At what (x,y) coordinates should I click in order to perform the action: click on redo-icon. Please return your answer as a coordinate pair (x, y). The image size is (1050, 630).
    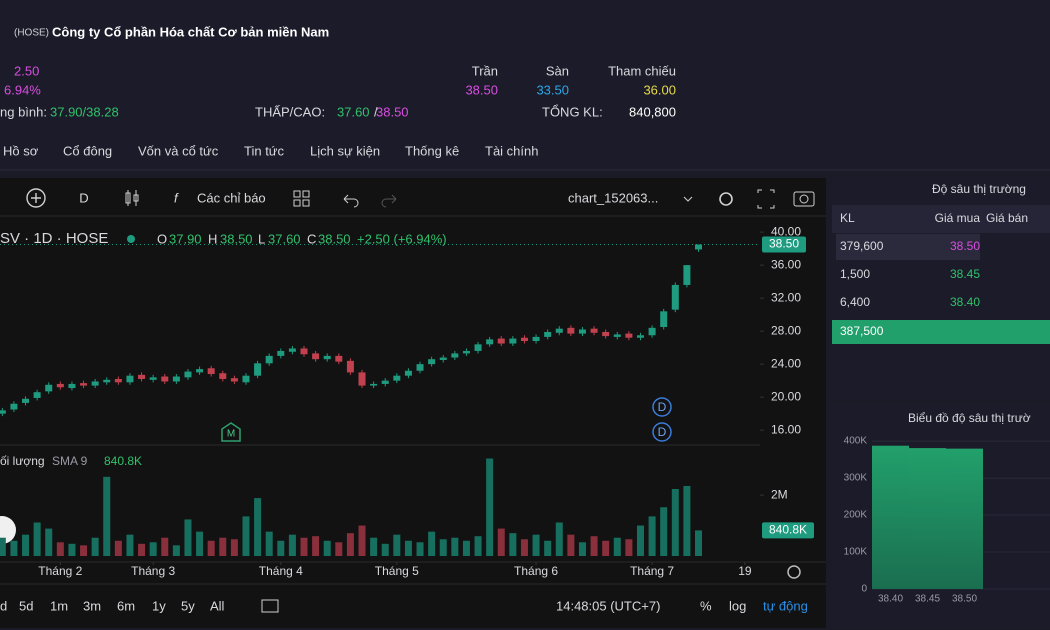
    Looking at the image, I should click on (389, 201).